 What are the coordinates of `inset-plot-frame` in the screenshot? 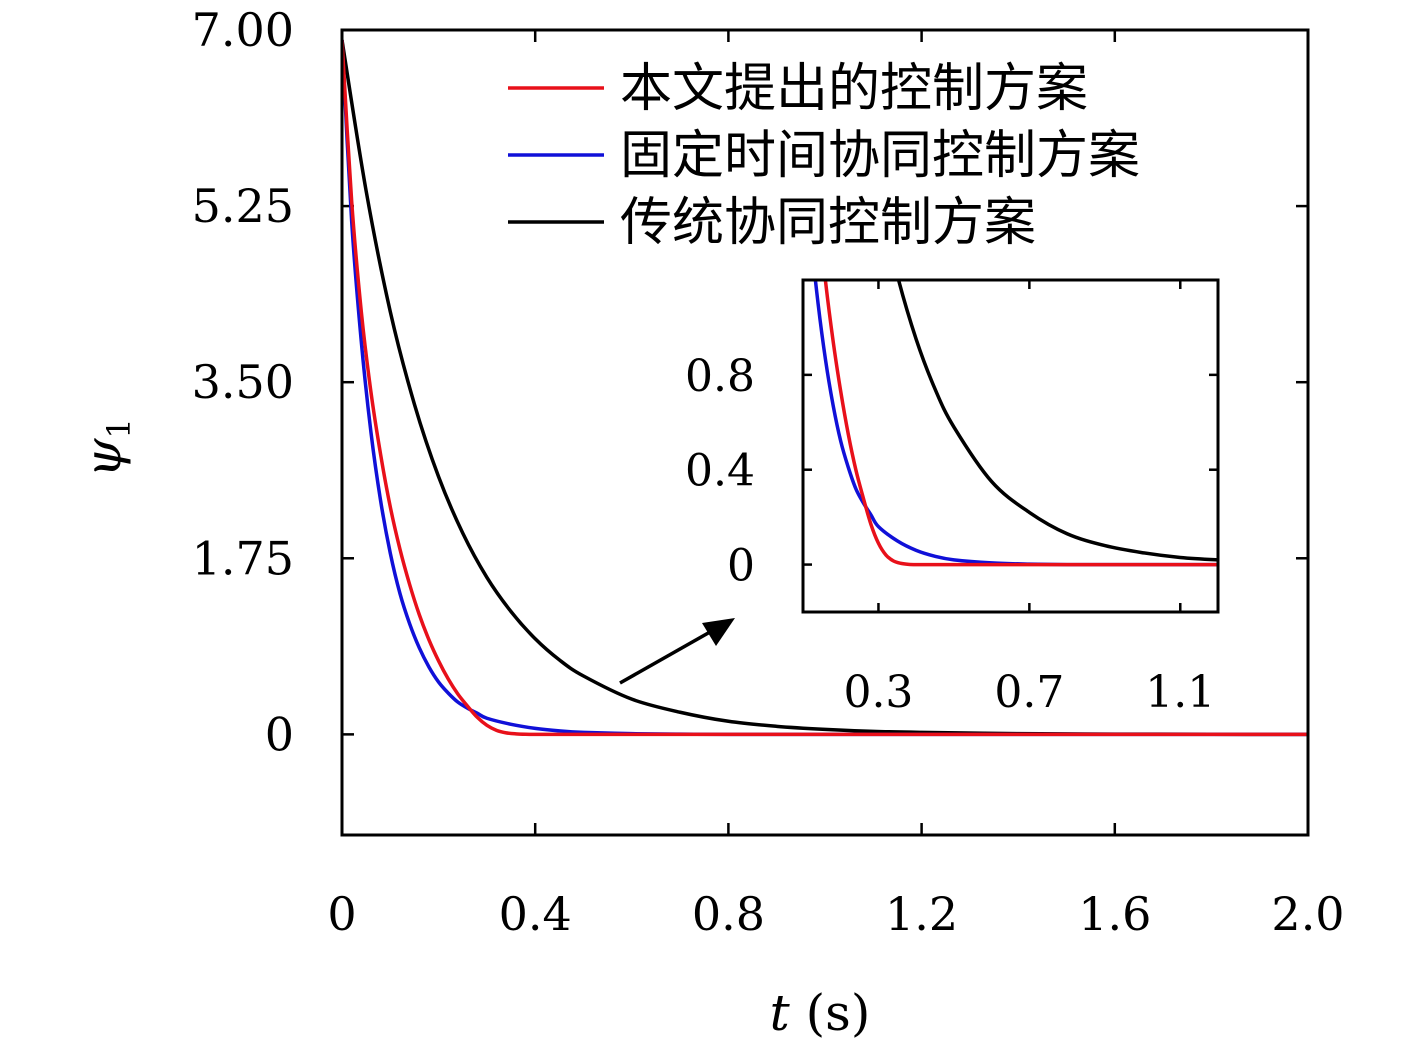 It's located at (1010, 446).